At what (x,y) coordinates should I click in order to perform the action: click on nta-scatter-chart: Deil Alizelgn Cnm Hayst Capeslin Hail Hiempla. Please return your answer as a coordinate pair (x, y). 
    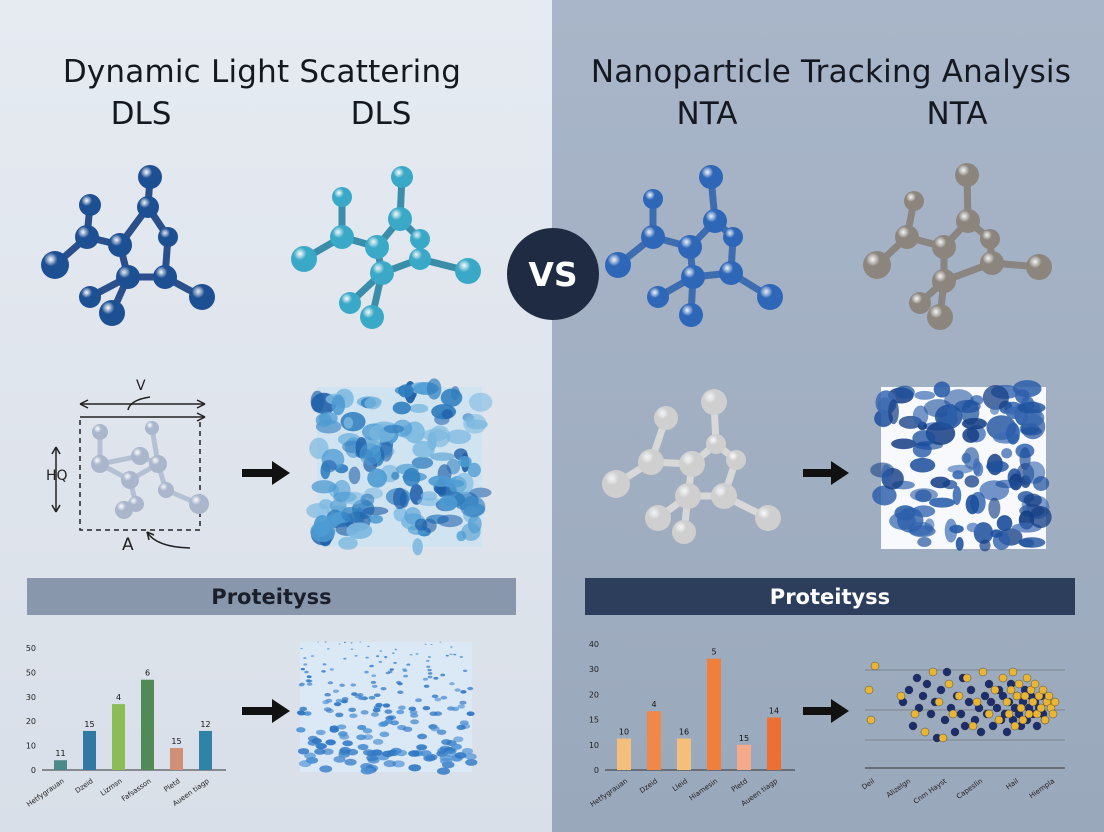
    Looking at the image, I should click on (962, 733).